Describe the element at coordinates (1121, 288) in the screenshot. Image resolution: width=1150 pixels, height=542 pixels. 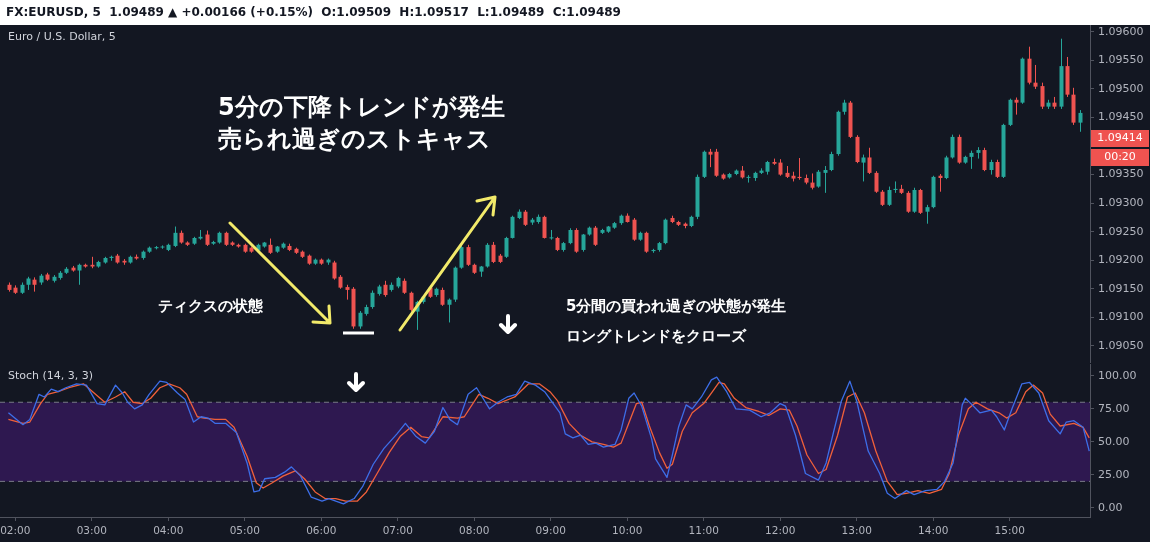
I see `y-tick-label: 1.09150` at that location.